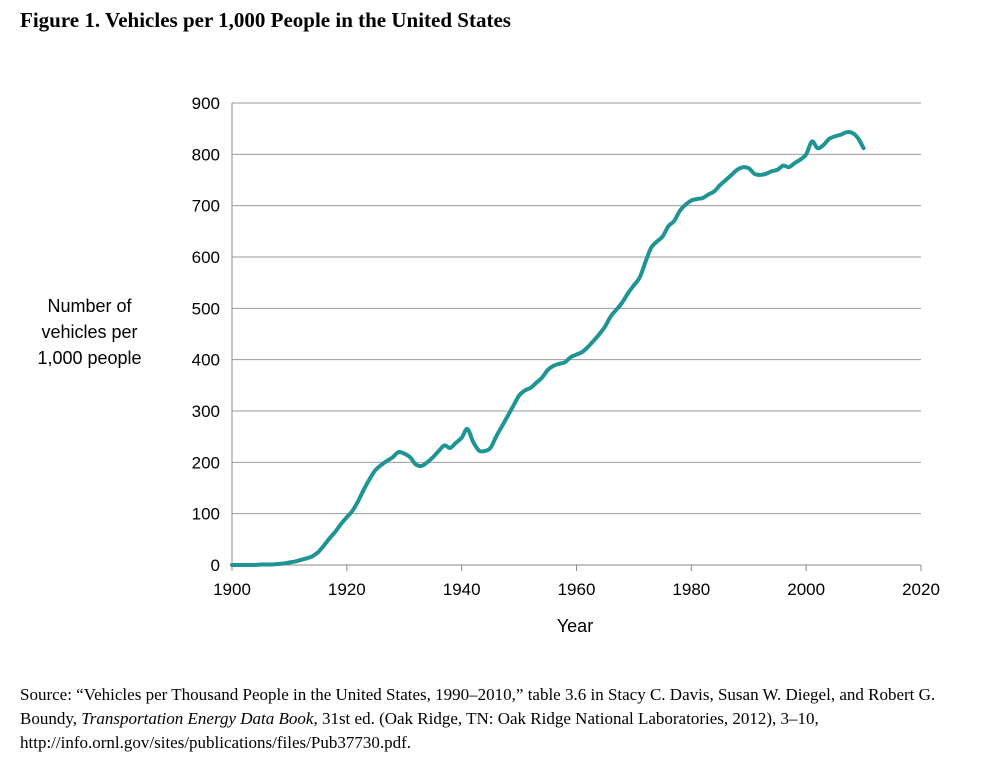 The width and height of the screenshot is (1000, 769). Describe the element at coordinates (206, 206) in the screenshot. I see `y-tick-label: 700` at that location.